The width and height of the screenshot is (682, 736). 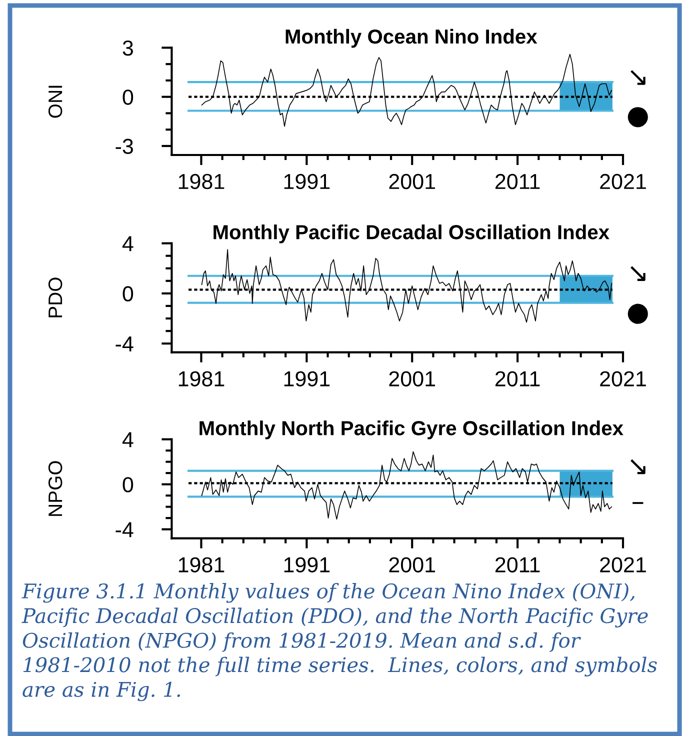 What do you see at coordinates (55, 488) in the screenshot?
I see `y-axis-title: NPGO` at bounding box center [55, 488].